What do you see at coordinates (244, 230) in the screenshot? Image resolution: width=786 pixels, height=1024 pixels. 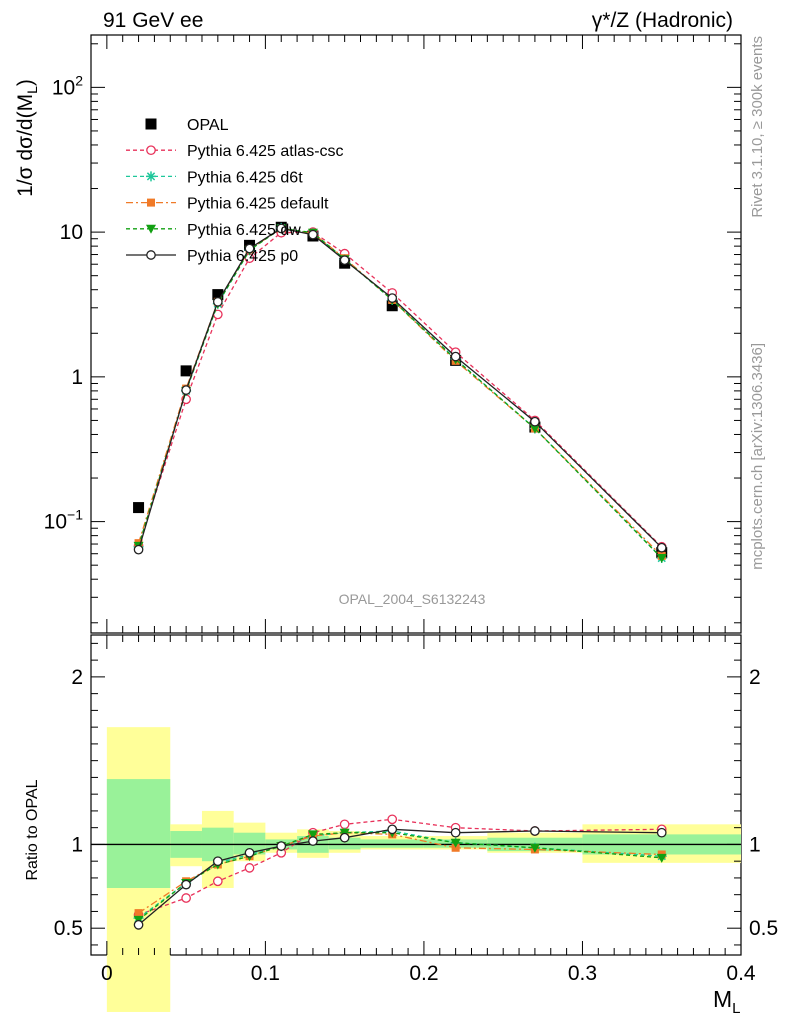 I see `legend-label: Pythia 6.425 dw` at bounding box center [244, 230].